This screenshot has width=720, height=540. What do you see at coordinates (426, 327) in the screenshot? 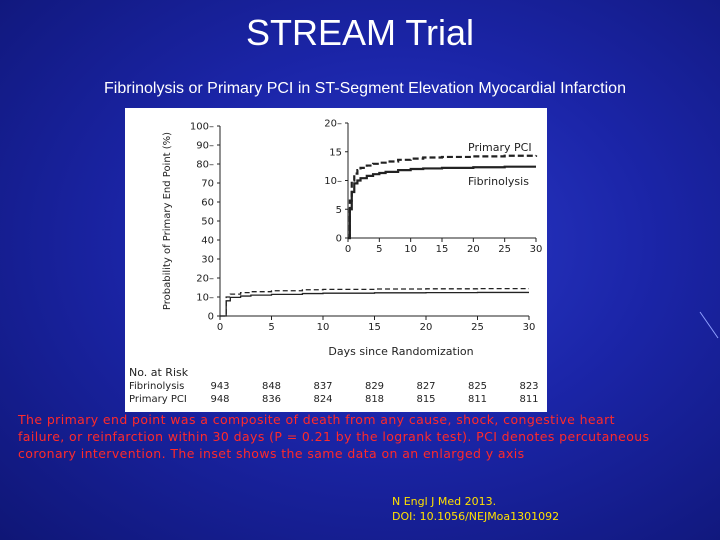
I see `main-x-tick-label: 20` at bounding box center [426, 327].